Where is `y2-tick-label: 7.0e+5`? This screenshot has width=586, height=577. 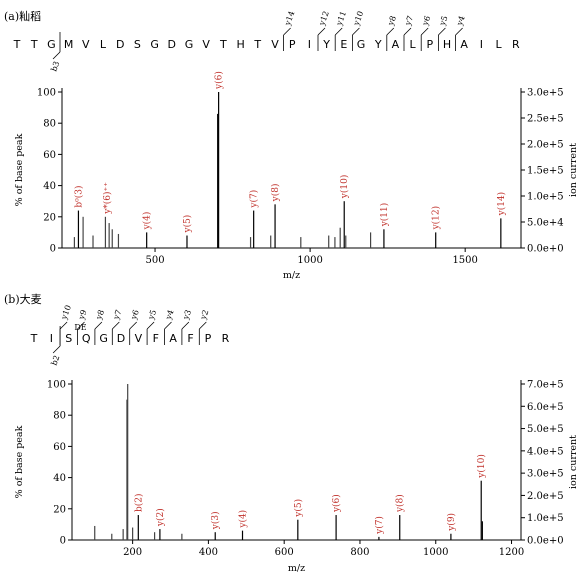 y2-tick-label: 7.0e+5 is located at coordinates (545, 385).